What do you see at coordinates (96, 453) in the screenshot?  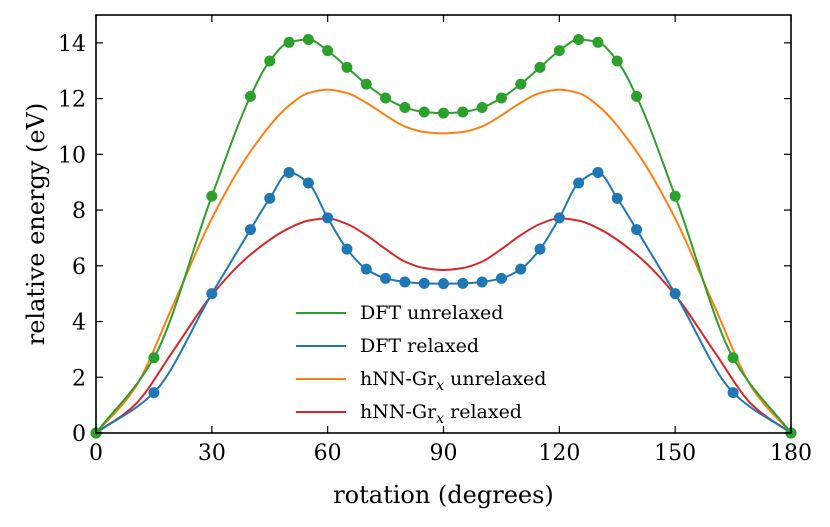 I see `x-tick-label: 0` at bounding box center [96, 453].